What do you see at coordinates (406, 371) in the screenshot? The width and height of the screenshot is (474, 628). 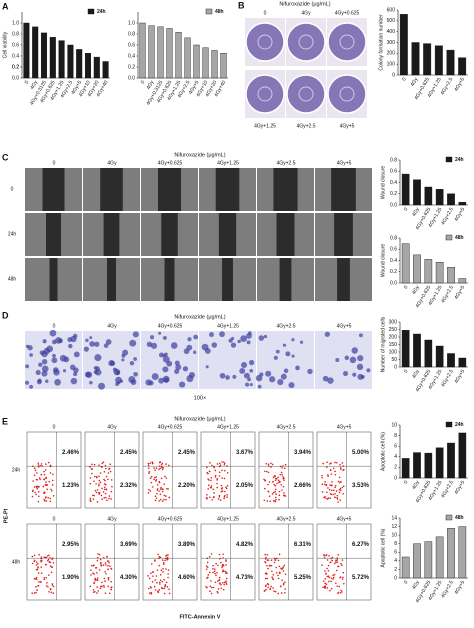 I see `x-tick-label: 0` at bounding box center [406, 371].